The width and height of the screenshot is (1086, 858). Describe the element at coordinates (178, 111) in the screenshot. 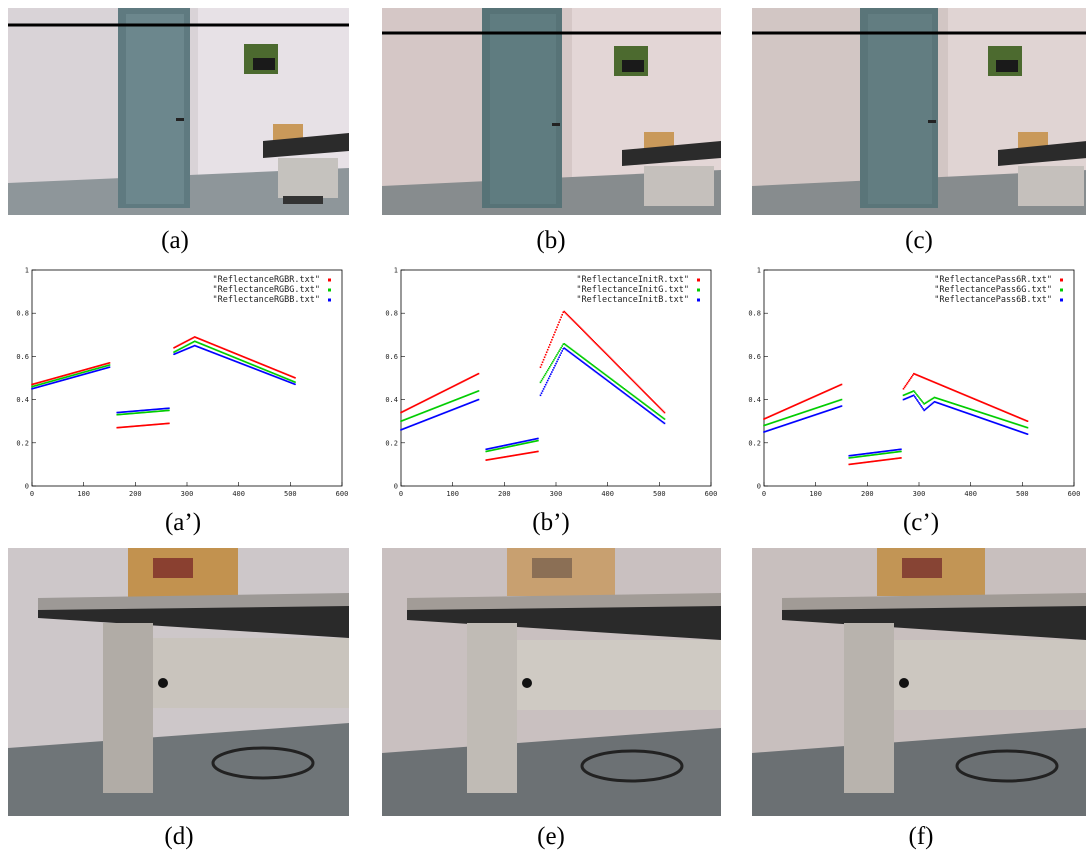

I see `room-scene-a` at that location.